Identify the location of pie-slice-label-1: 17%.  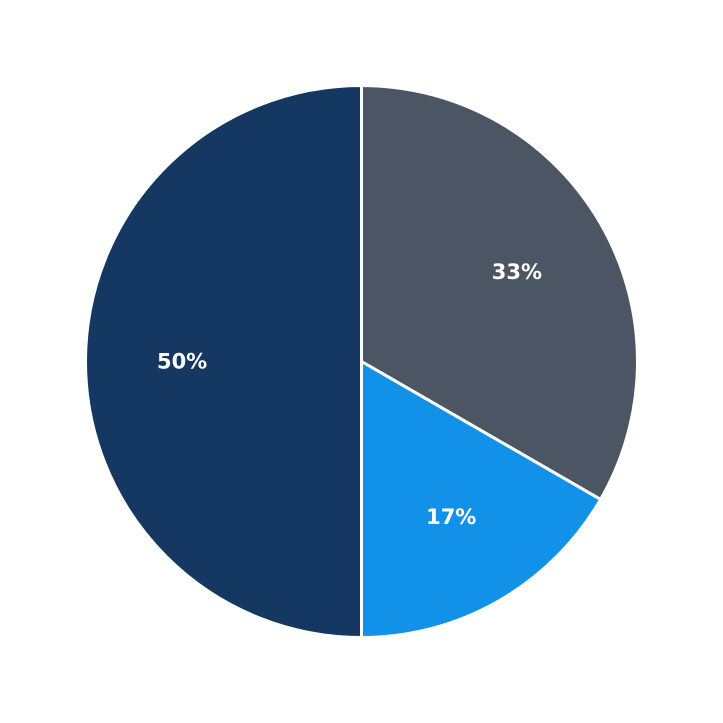
(451, 517).